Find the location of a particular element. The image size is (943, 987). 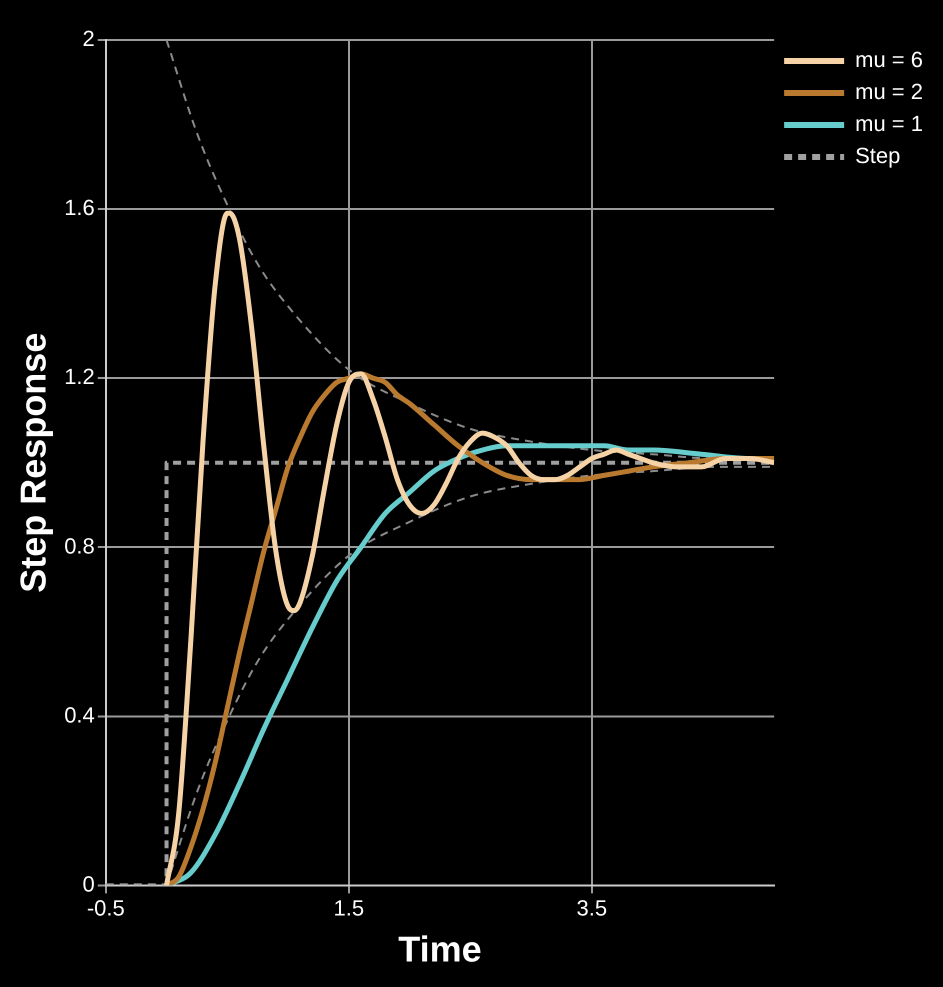

legend-label: mu = 1 is located at coordinates (889, 123).